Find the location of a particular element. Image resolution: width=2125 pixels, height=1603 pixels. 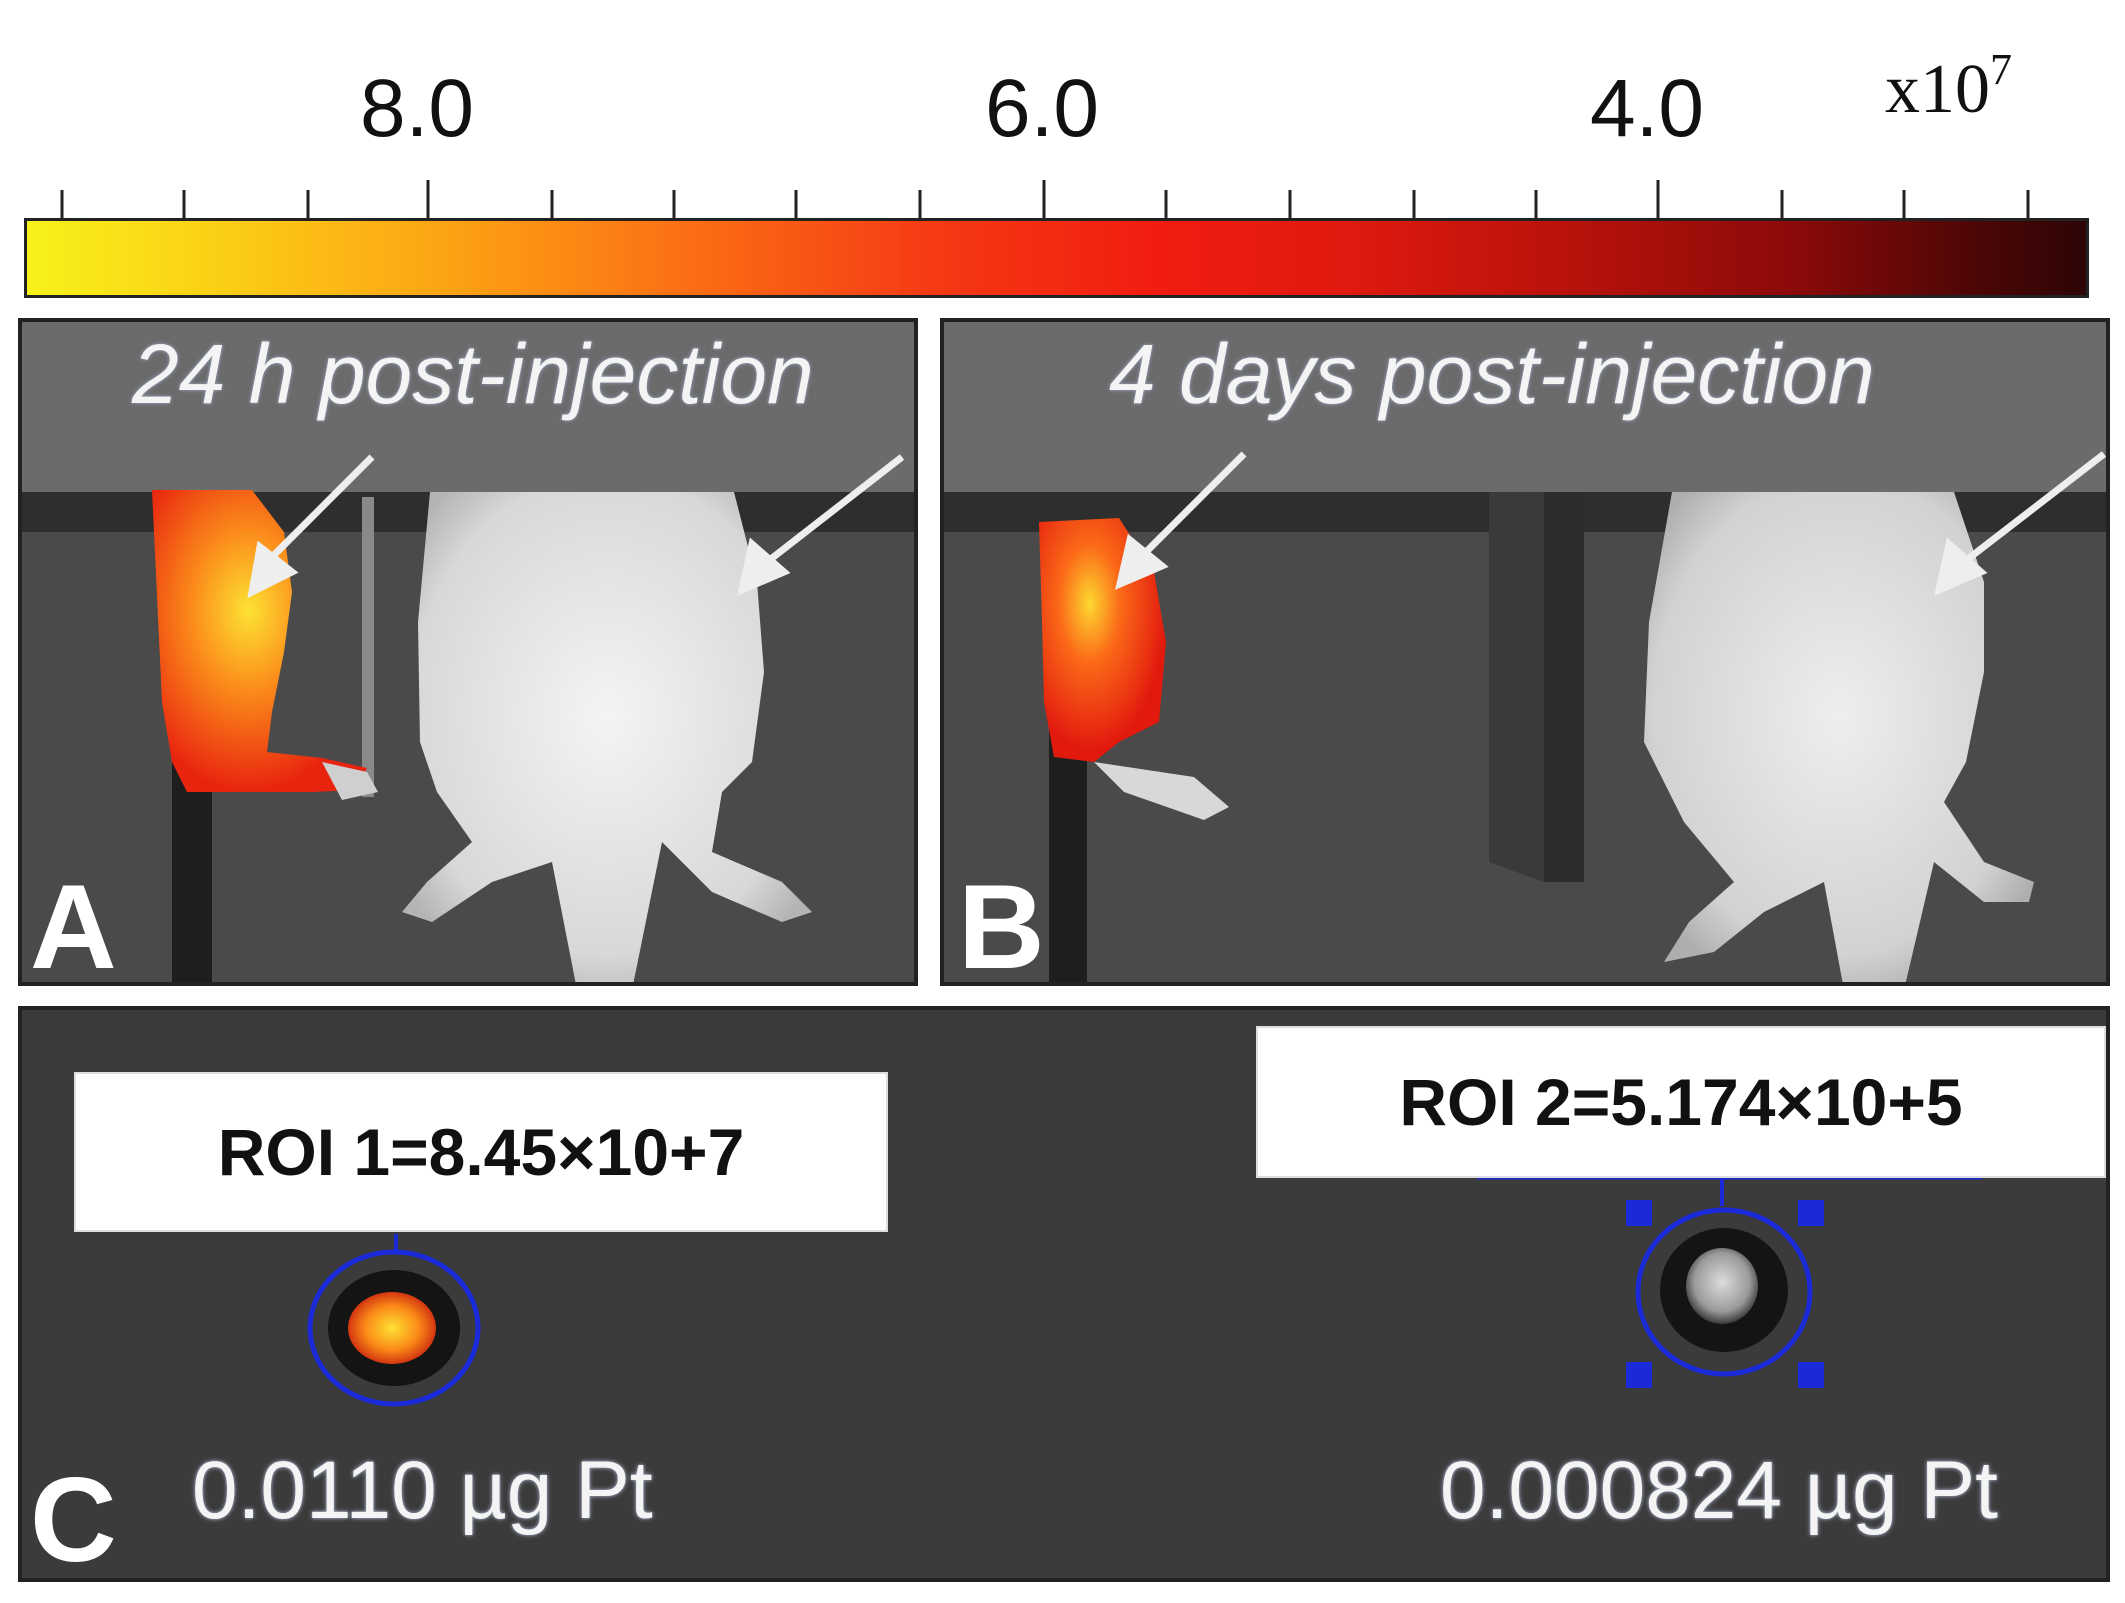

colorbar-exponent: x107 is located at coordinates (1948, 86).